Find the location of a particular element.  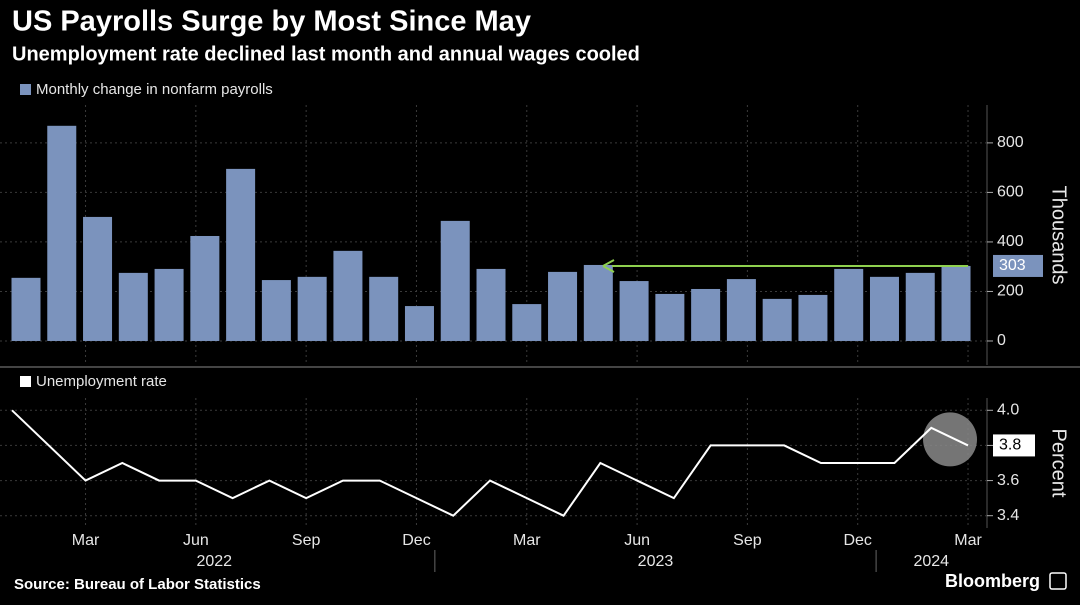

legend-label: Unemployment rate is located at coordinates (101, 381).